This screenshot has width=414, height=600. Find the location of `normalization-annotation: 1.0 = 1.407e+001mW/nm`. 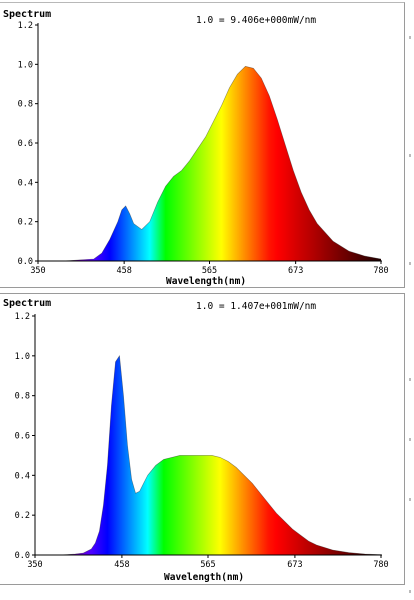

normalization-annotation: 1.0 = 1.407e+001mW/nm is located at coordinates (256, 306).